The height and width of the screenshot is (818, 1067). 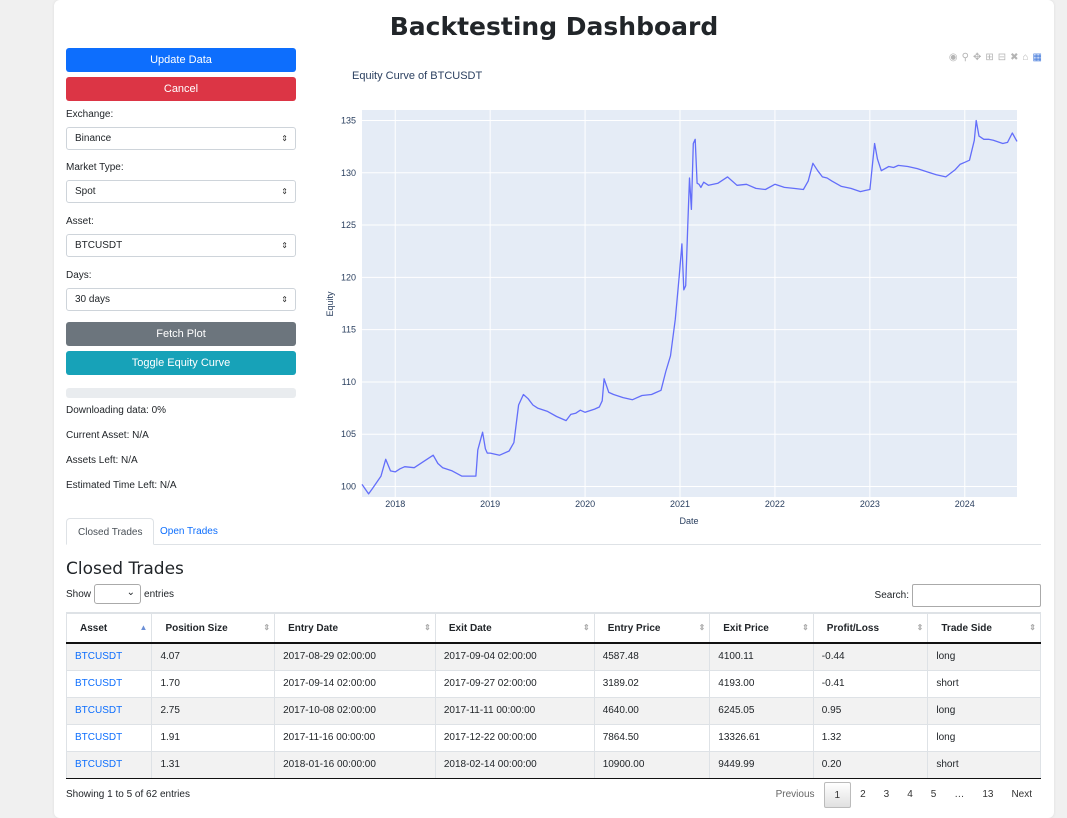 What do you see at coordinates (988, 794) in the screenshot?
I see `page-button: 13` at bounding box center [988, 794].